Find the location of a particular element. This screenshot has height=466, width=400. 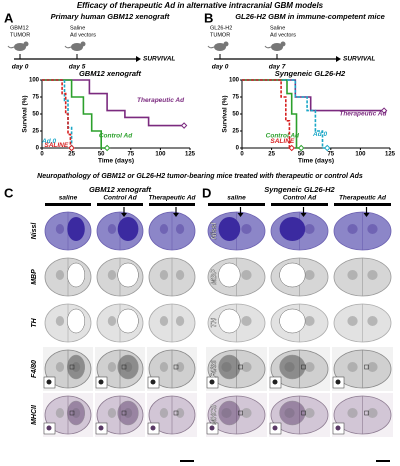

series-label: Control Ad is located at coordinates (283, 135).